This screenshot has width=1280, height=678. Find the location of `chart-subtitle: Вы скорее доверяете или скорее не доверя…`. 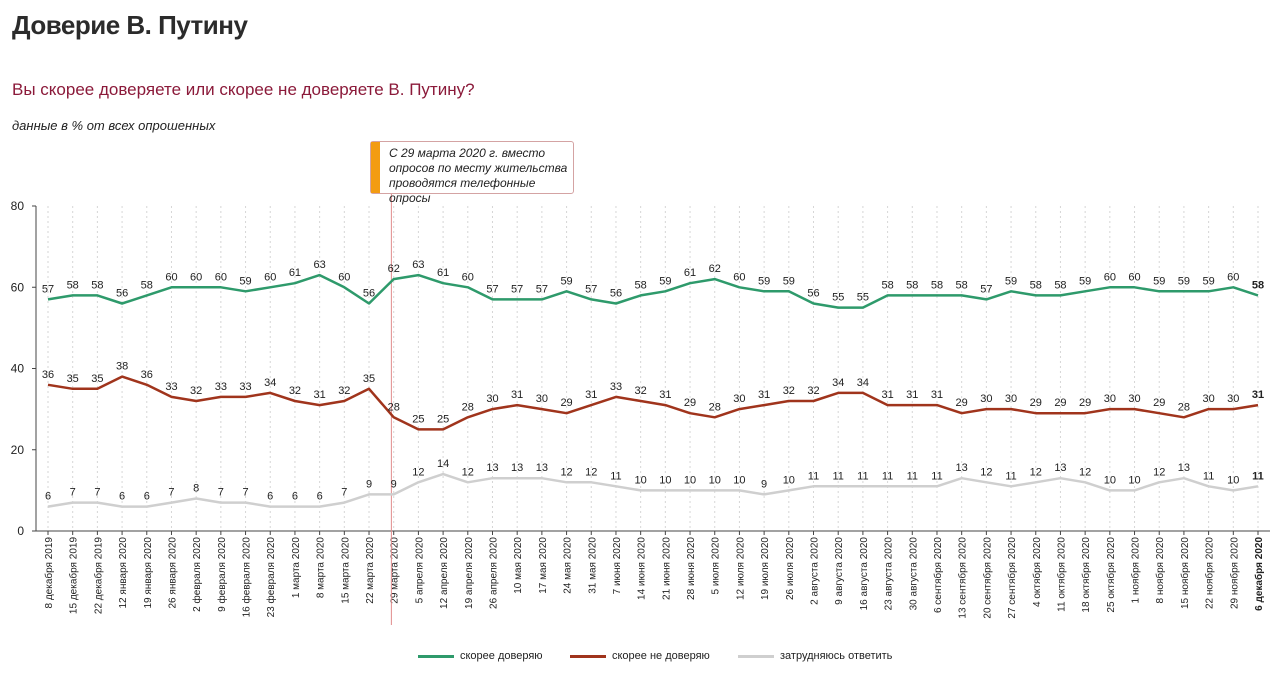

chart-subtitle: Вы скорее доверяете или скорее не доверя… is located at coordinates (243, 89).